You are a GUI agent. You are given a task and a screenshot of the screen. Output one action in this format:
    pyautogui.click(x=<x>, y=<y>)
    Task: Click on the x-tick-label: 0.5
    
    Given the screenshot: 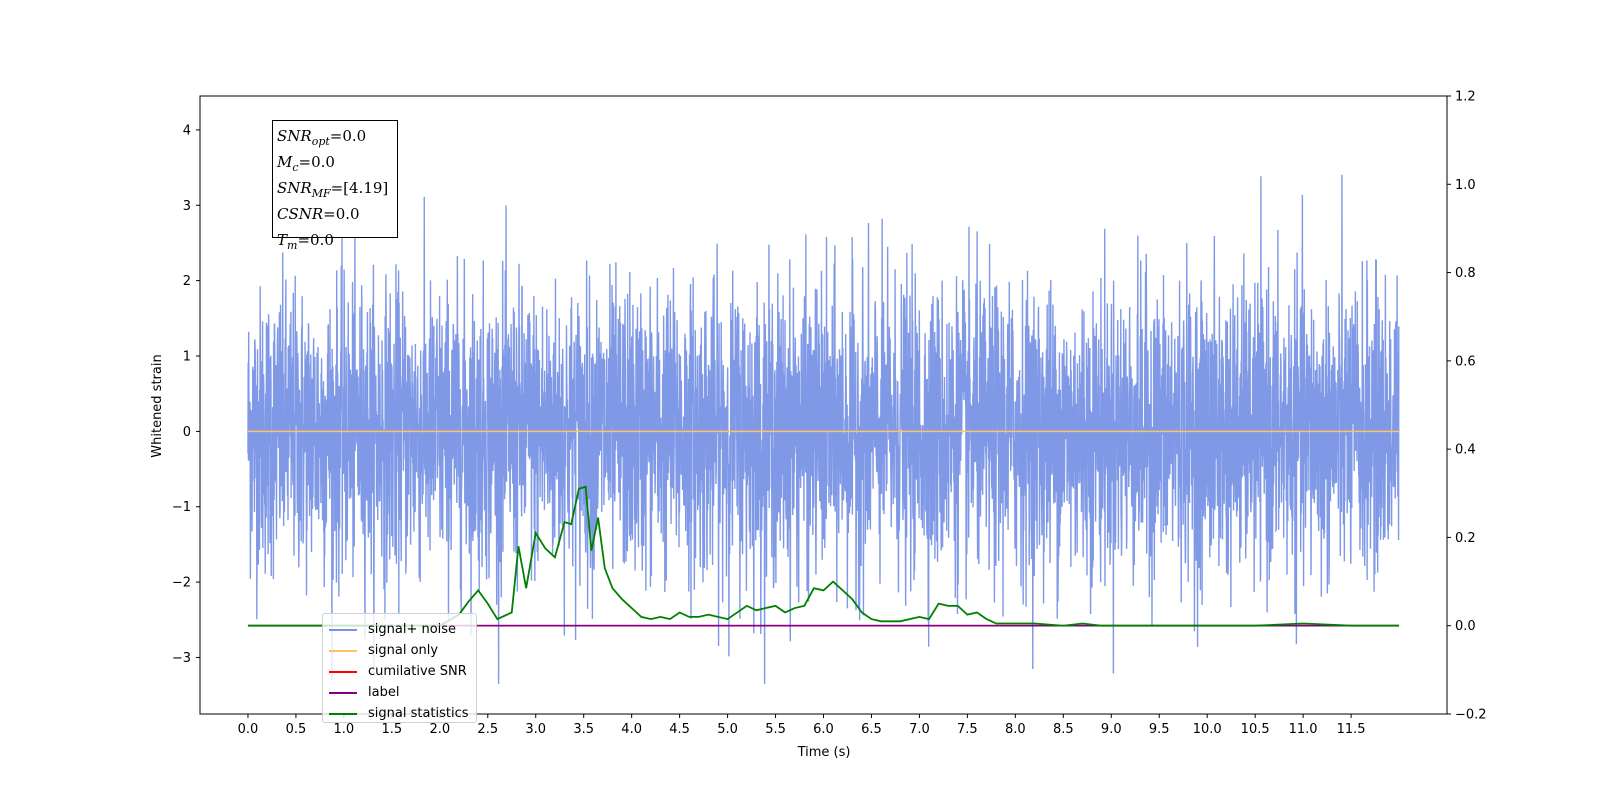 What is the action you would take?
    pyautogui.click(x=296, y=729)
    